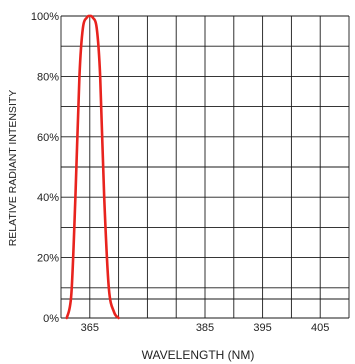 This screenshot has width=355, height=364. Describe the element at coordinates (48, 138) in the screenshot. I see `y-tick-label: 60%` at that location.